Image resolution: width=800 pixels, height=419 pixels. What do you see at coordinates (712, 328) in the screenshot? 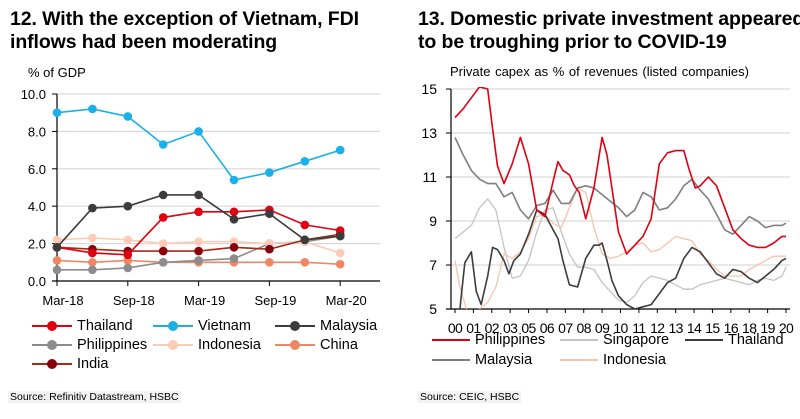
I see `x-tick-label: 15` at bounding box center [712, 328].